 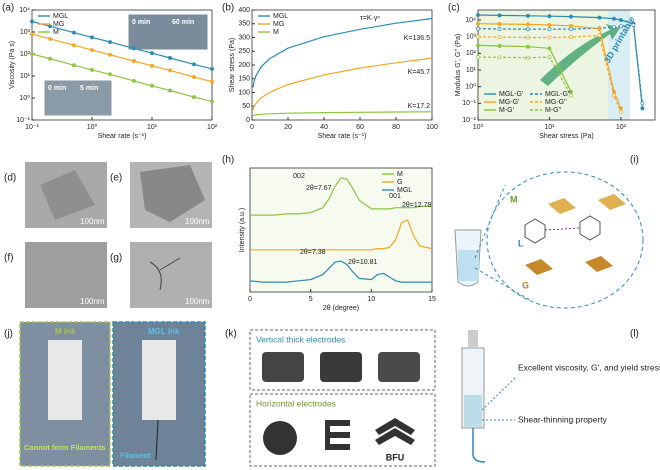 What do you see at coordinates (244, 79) in the screenshot?
I see `y-tick-label: 150` at bounding box center [244, 79].